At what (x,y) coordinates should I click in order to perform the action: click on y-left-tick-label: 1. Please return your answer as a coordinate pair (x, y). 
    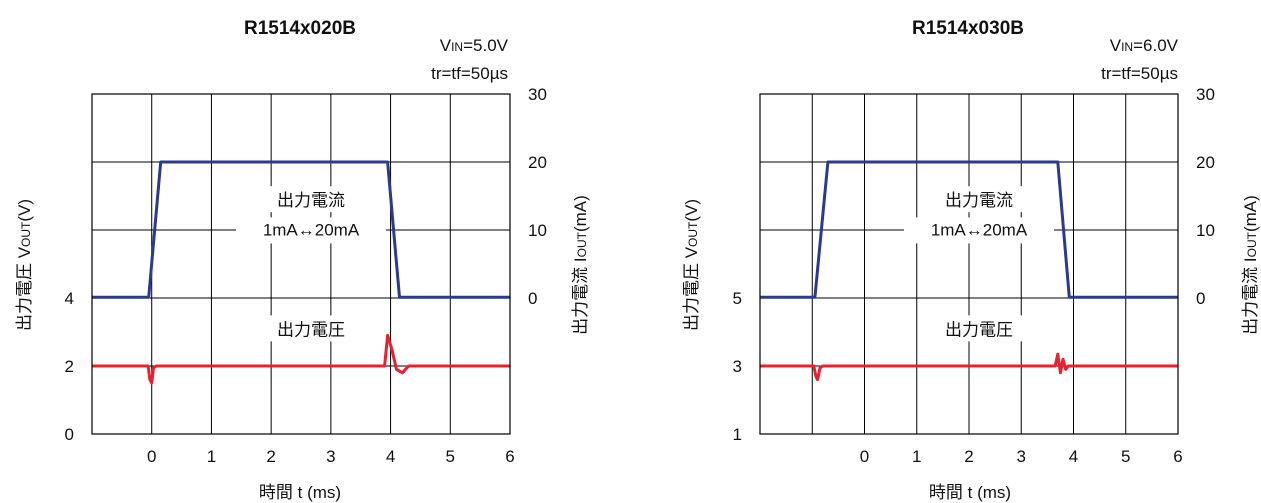
    Looking at the image, I should click on (737, 434).